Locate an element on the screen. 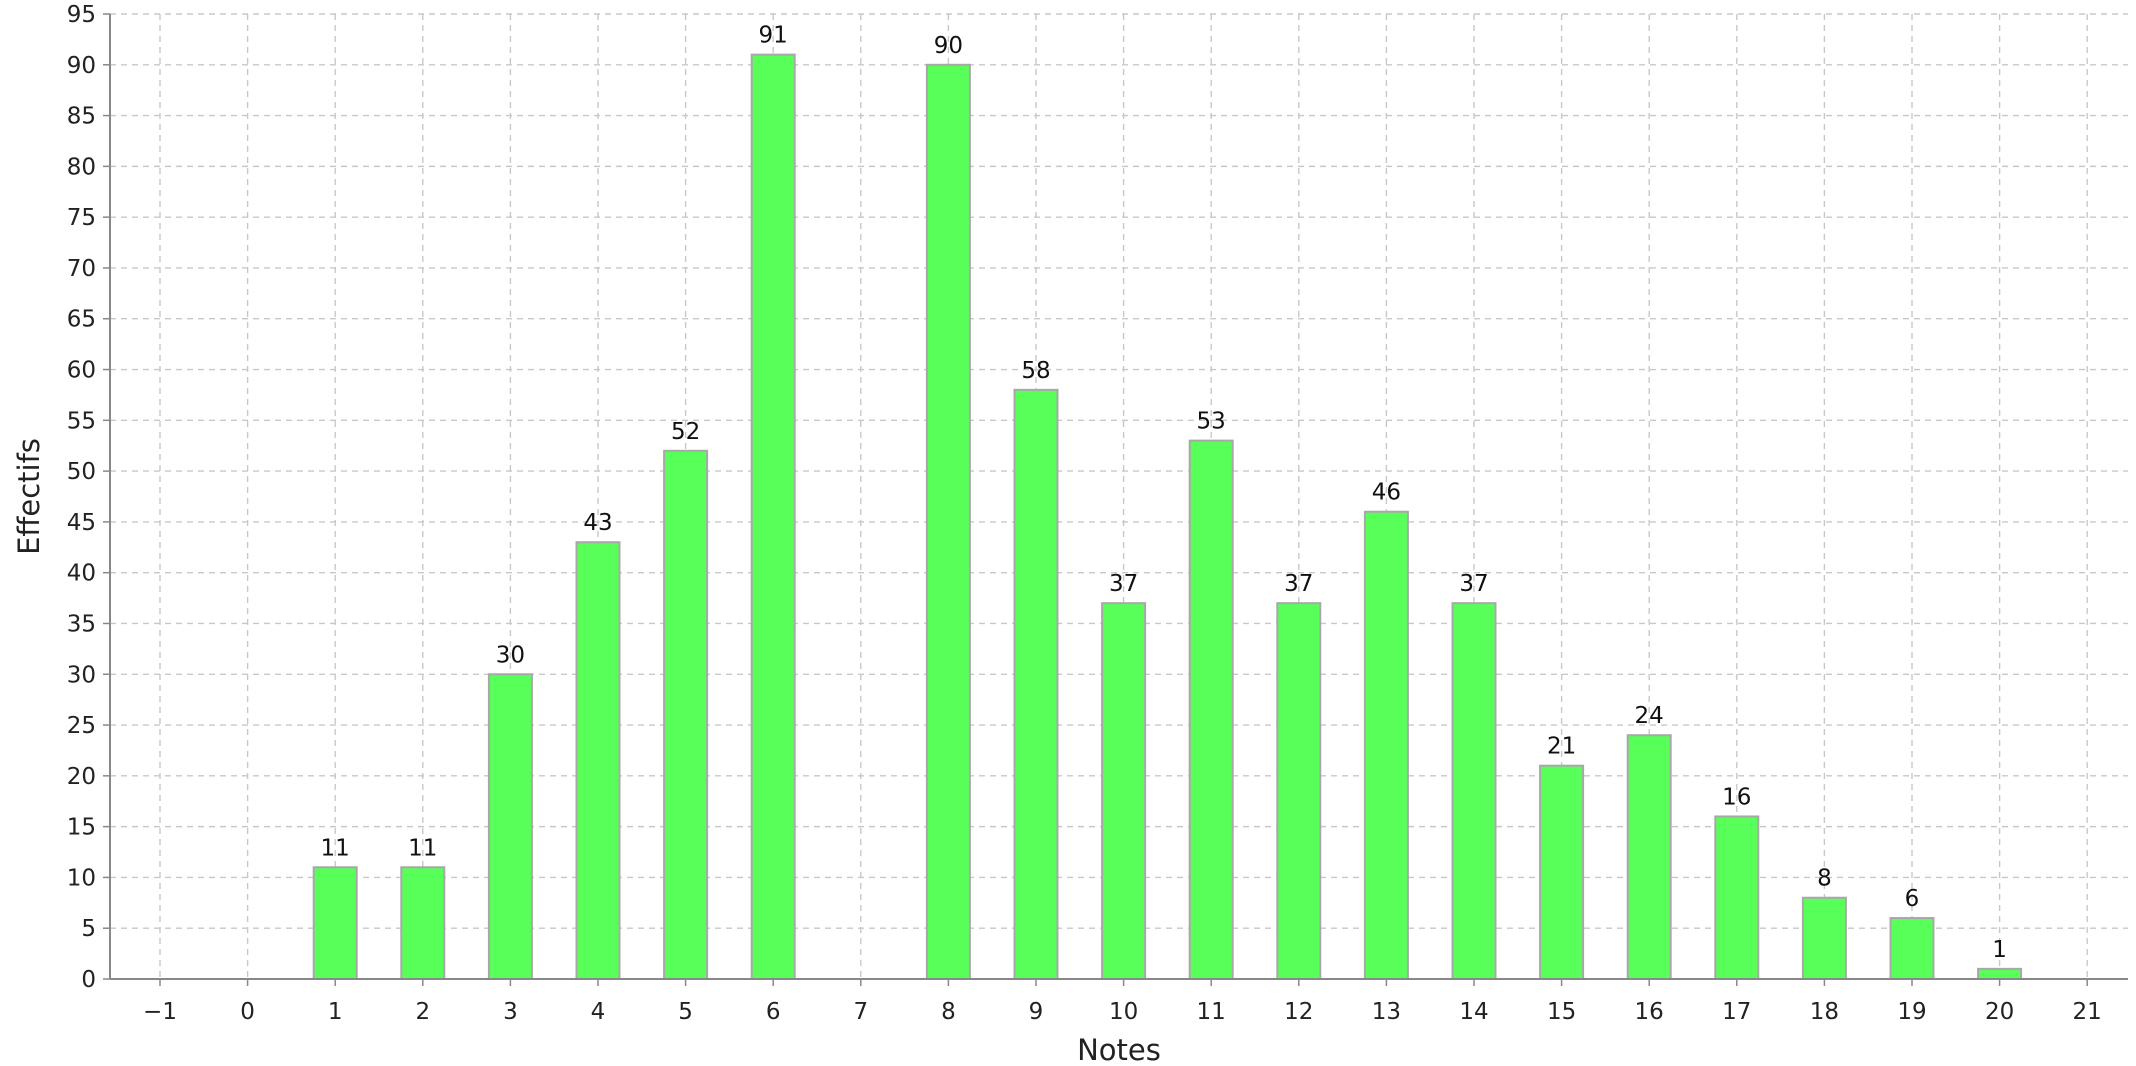  bar-value-label: 53 is located at coordinates (1211, 422).